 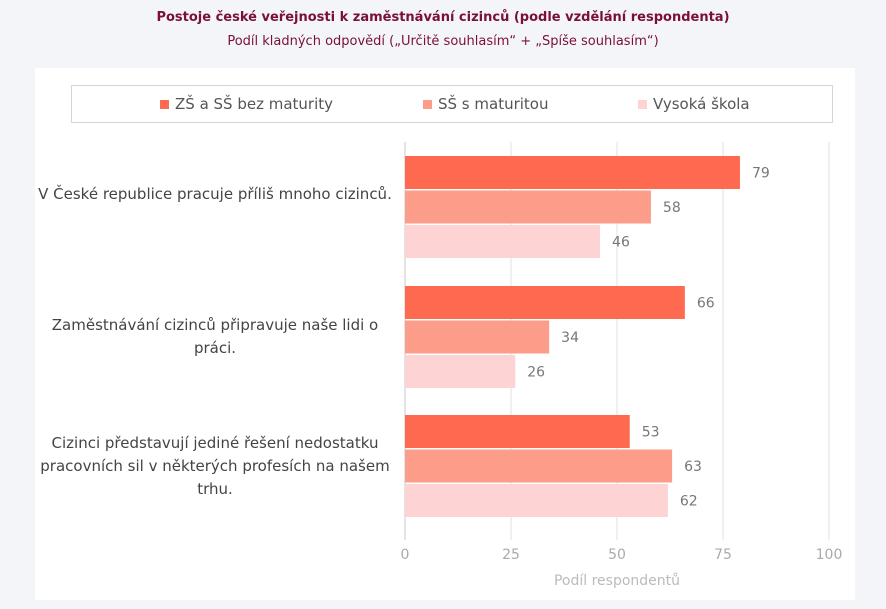 What do you see at coordinates (493, 104) in the screenshot?
I see `legend-label: SŠ s maturitou` at bounding box center [493, 104].